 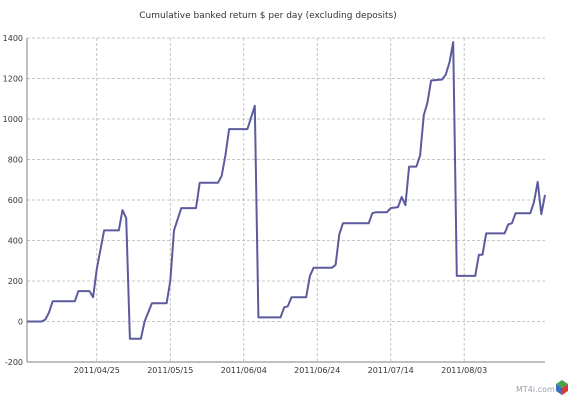 What do you see at coordinates (562, 387) in the screenshot?
I see `watermark-logo-icon` at bounding box center [562, 387].